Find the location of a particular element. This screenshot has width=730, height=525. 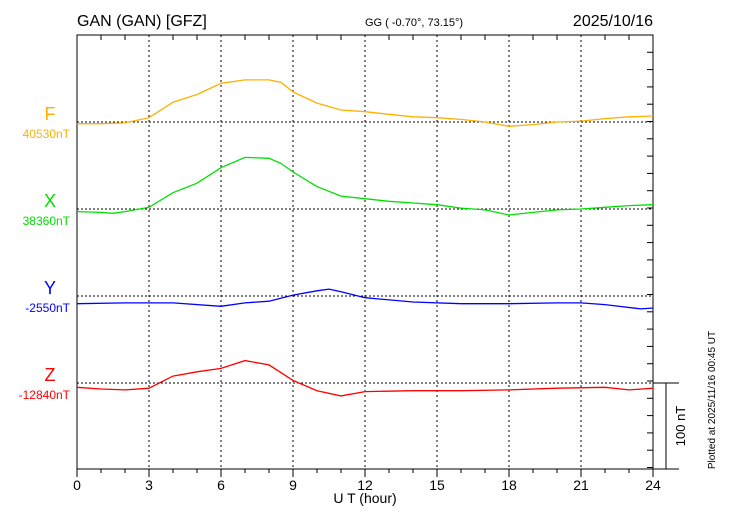

series-baseline-Z: -12840nT is located at coordinates (45, 395).